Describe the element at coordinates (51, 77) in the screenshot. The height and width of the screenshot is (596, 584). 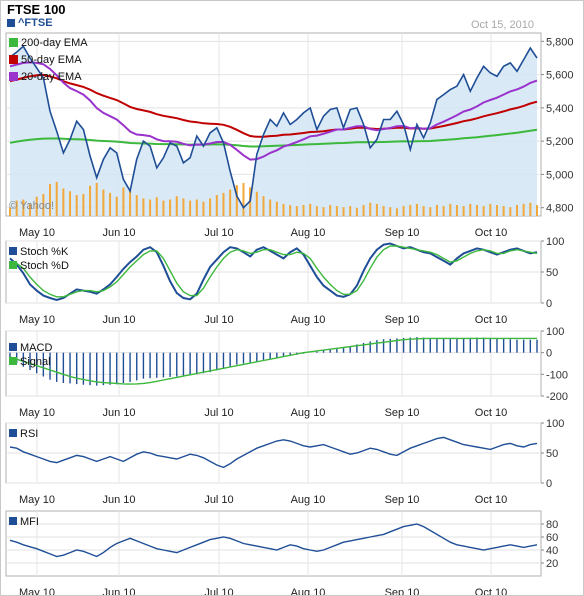
I see `legend-label: 20-day EMA` at that location.